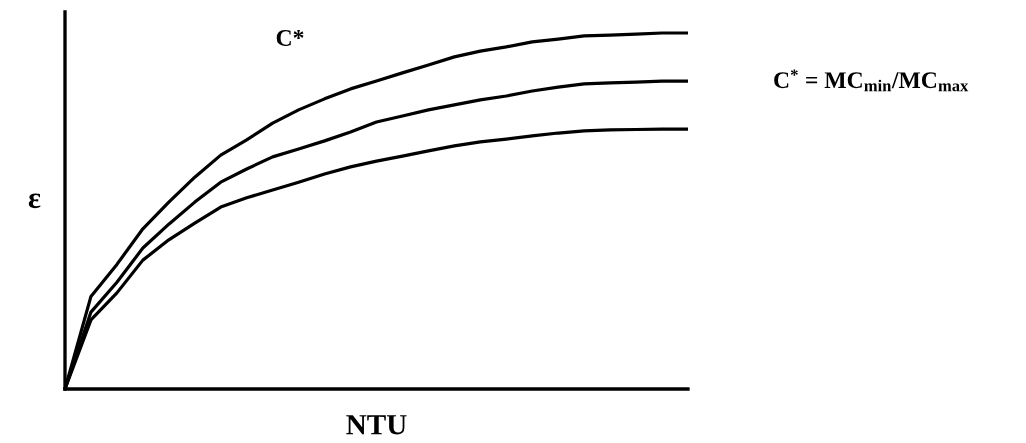  What do you see at coordinates (290, 38) in the screenshot?
I see `annotation: C*` at bounding box center [290, 38].